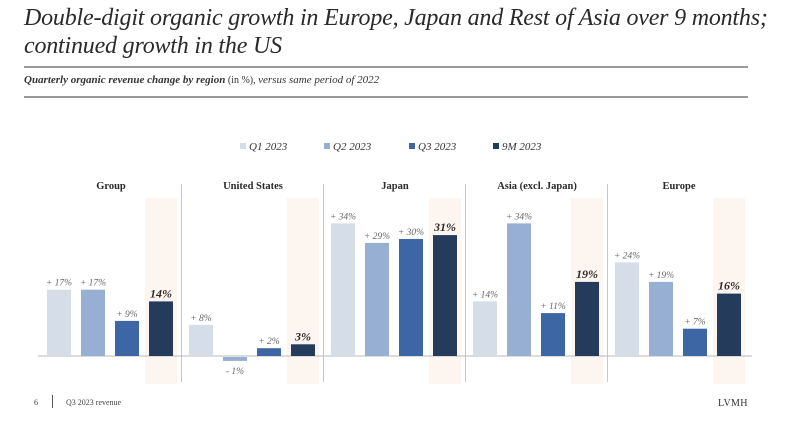 Image resolution: width=788 pixels, height=423 pixels. Describe the element at coordinates (733, 403) in the screenshot. I see `brand-logo: LVMH` at that location.